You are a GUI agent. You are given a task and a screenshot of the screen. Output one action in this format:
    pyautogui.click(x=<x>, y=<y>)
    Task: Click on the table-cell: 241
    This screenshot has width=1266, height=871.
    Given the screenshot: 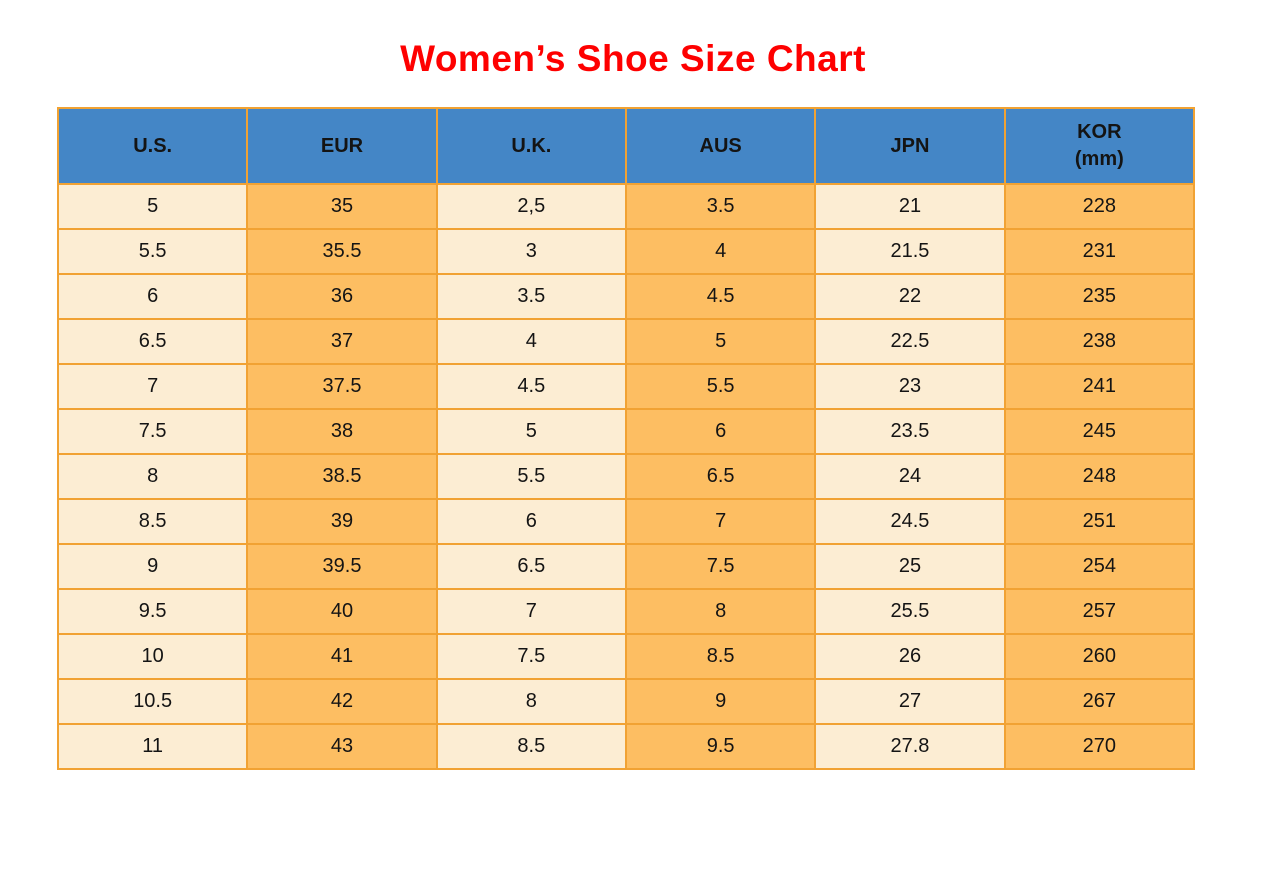 What is the action you would take?
    pyautogui.click(x=1099, y=386)
    